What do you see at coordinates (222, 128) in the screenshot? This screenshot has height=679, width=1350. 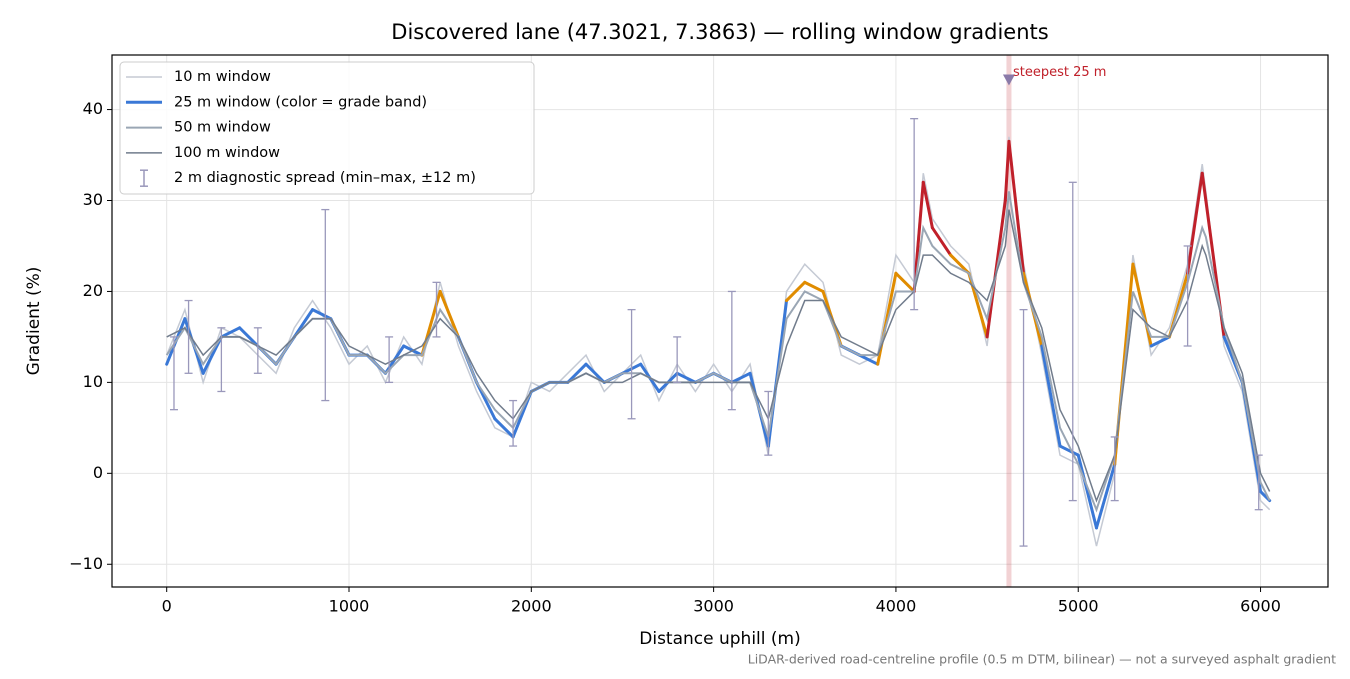 I see `legend-label: 50 m window` at bounding box center [222, 128].